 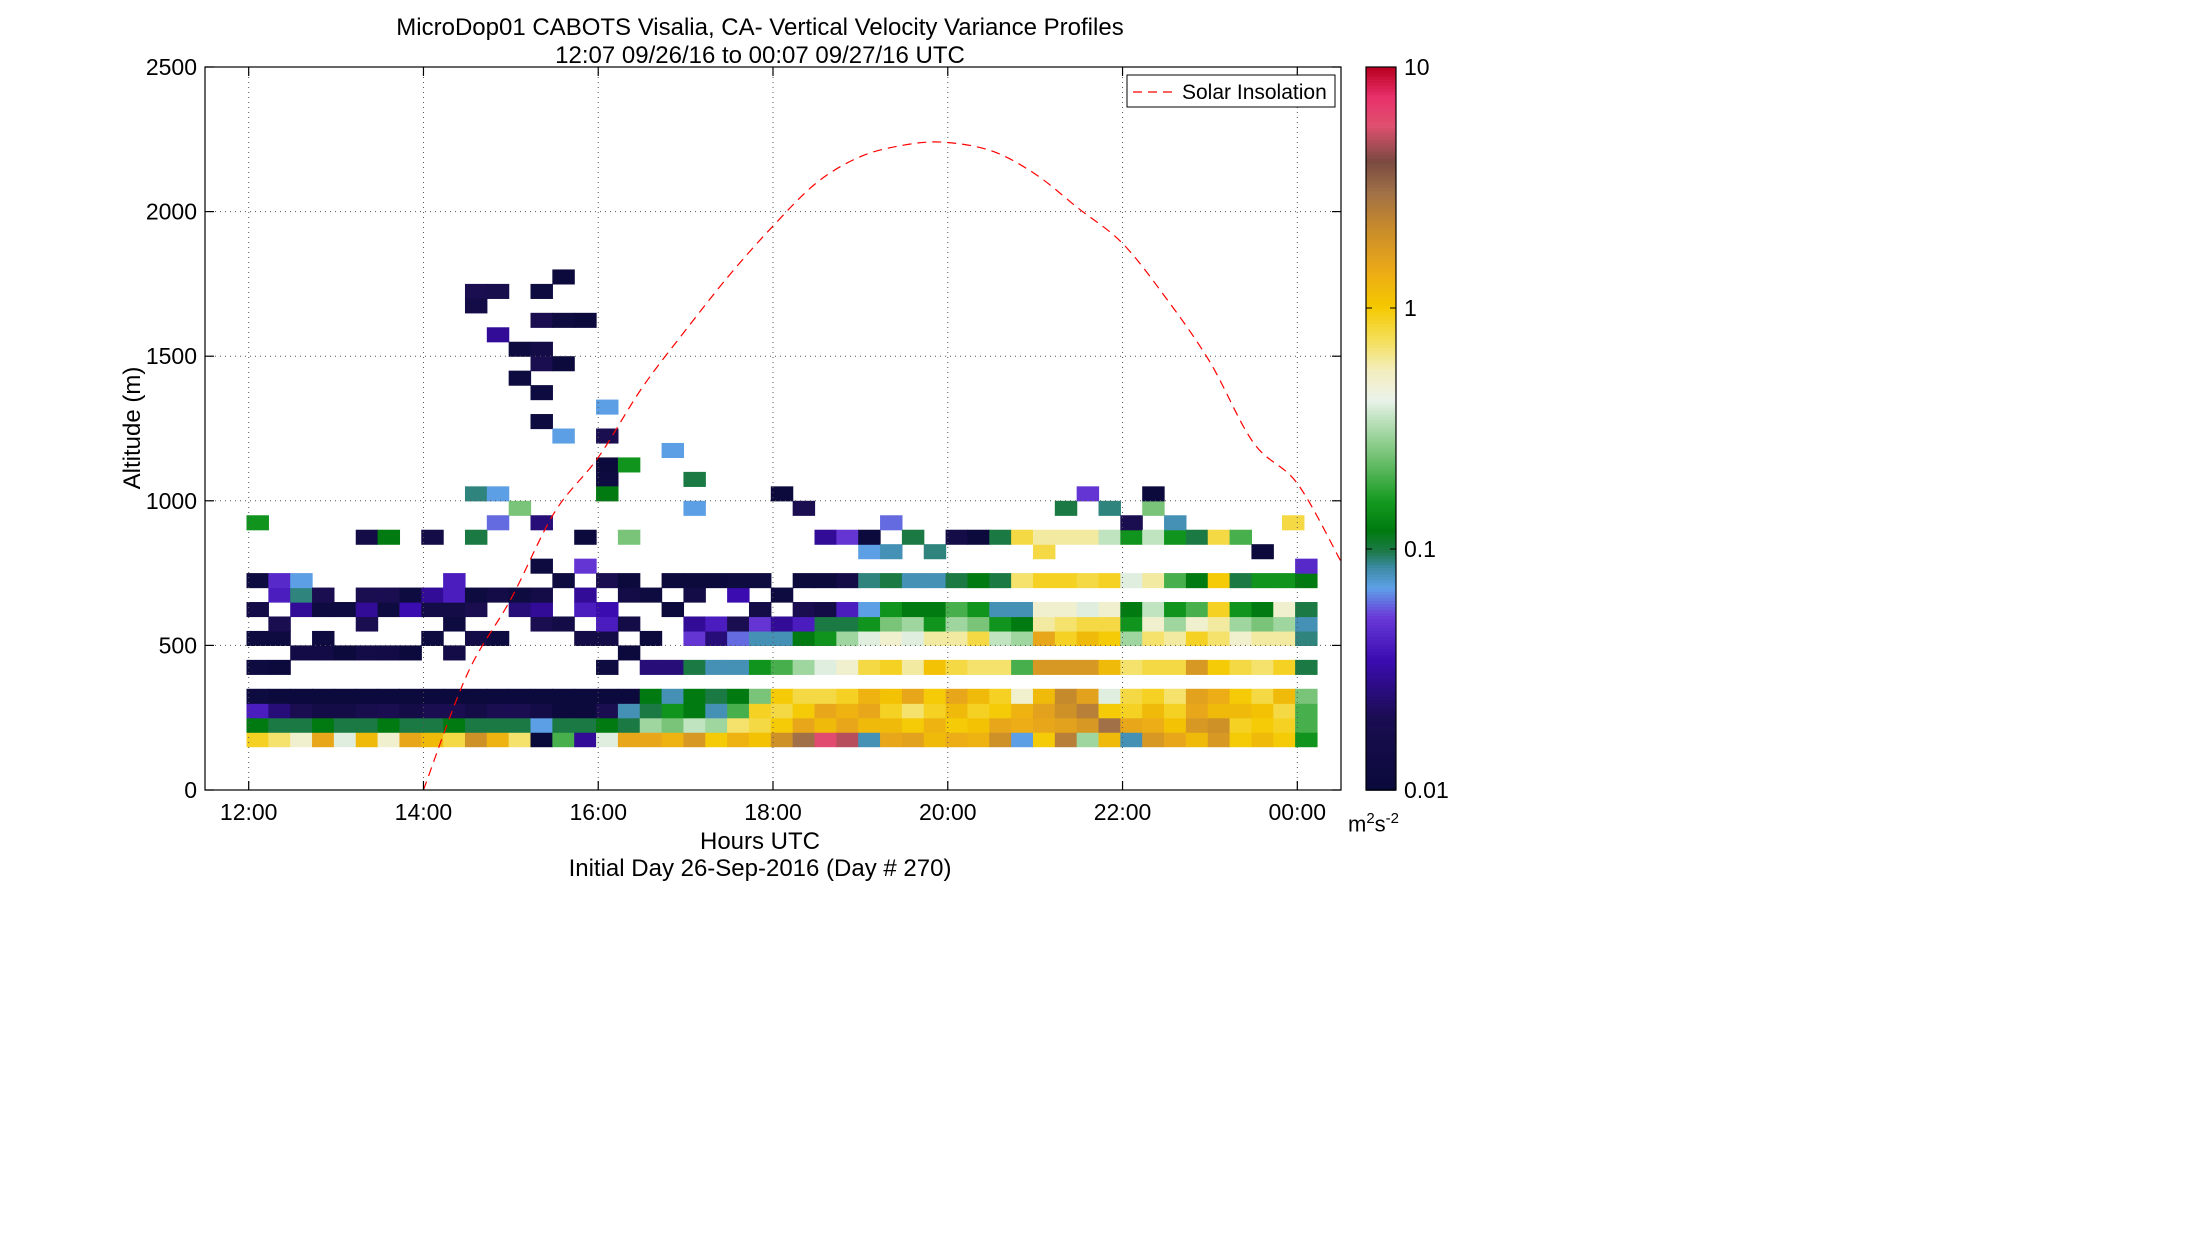 I want to click on colorbar-tick-label: 10, so click(x=1417, y=67).